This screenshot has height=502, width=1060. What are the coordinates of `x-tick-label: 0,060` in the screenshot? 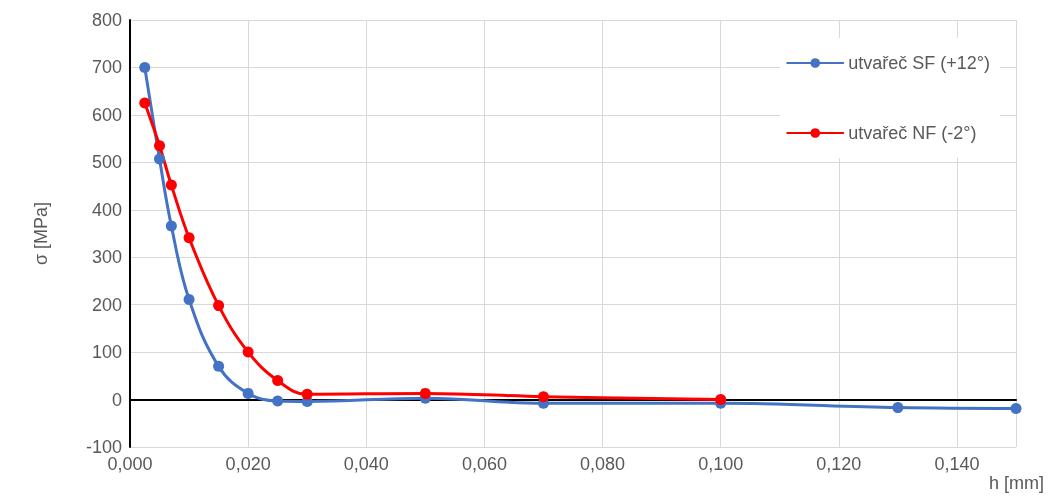 It's located at (484, 464).